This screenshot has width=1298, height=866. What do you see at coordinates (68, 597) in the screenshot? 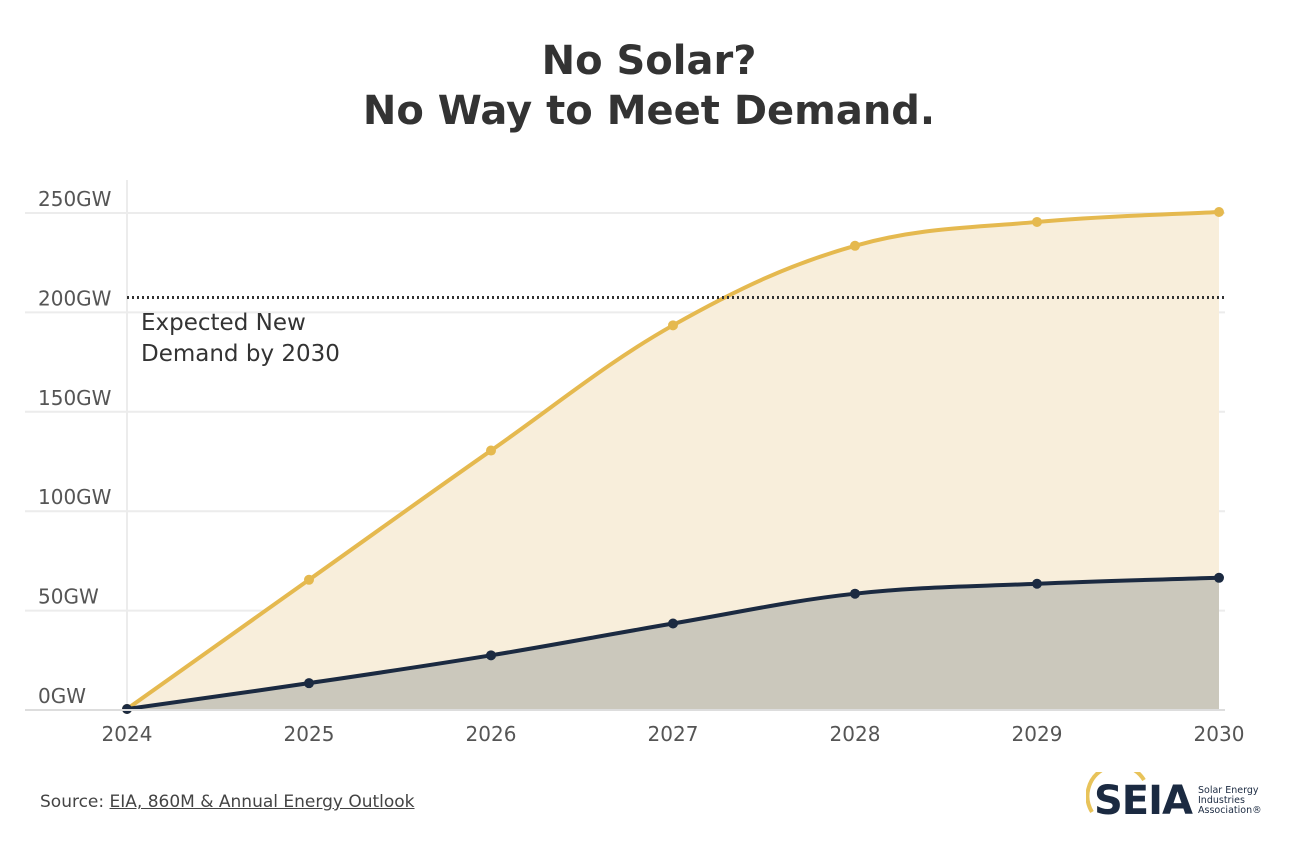
I see `y-tick-label: 50GW` at bounding box center [68, 597].